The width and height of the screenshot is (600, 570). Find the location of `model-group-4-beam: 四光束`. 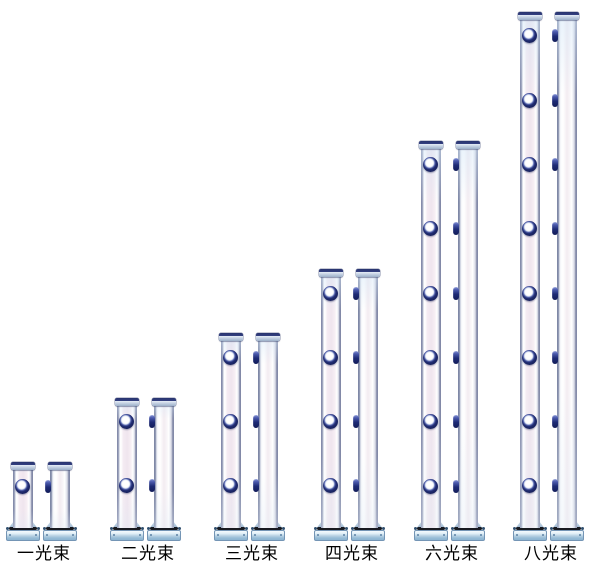

model-group-4-beam: 四光束 is located at coordinates (352, 285).